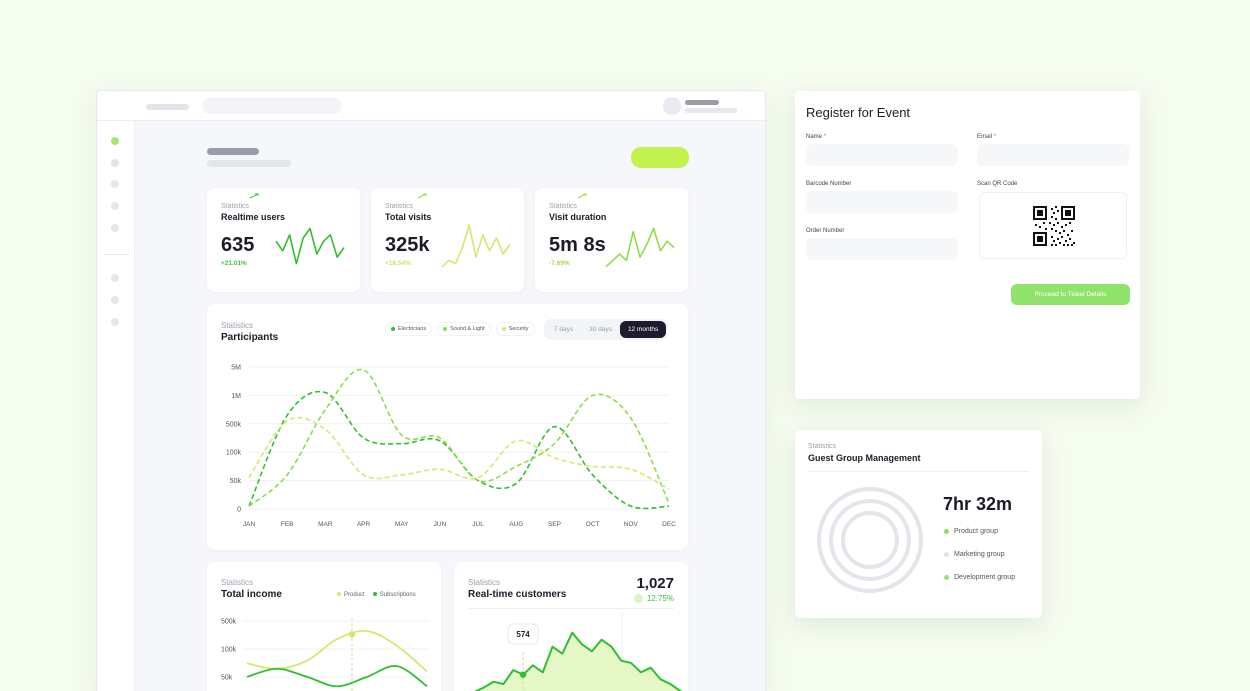  What do you see at coordinates (578, 661) in the screenshot?
I see `area-fill` at bounding box center [578, 661].